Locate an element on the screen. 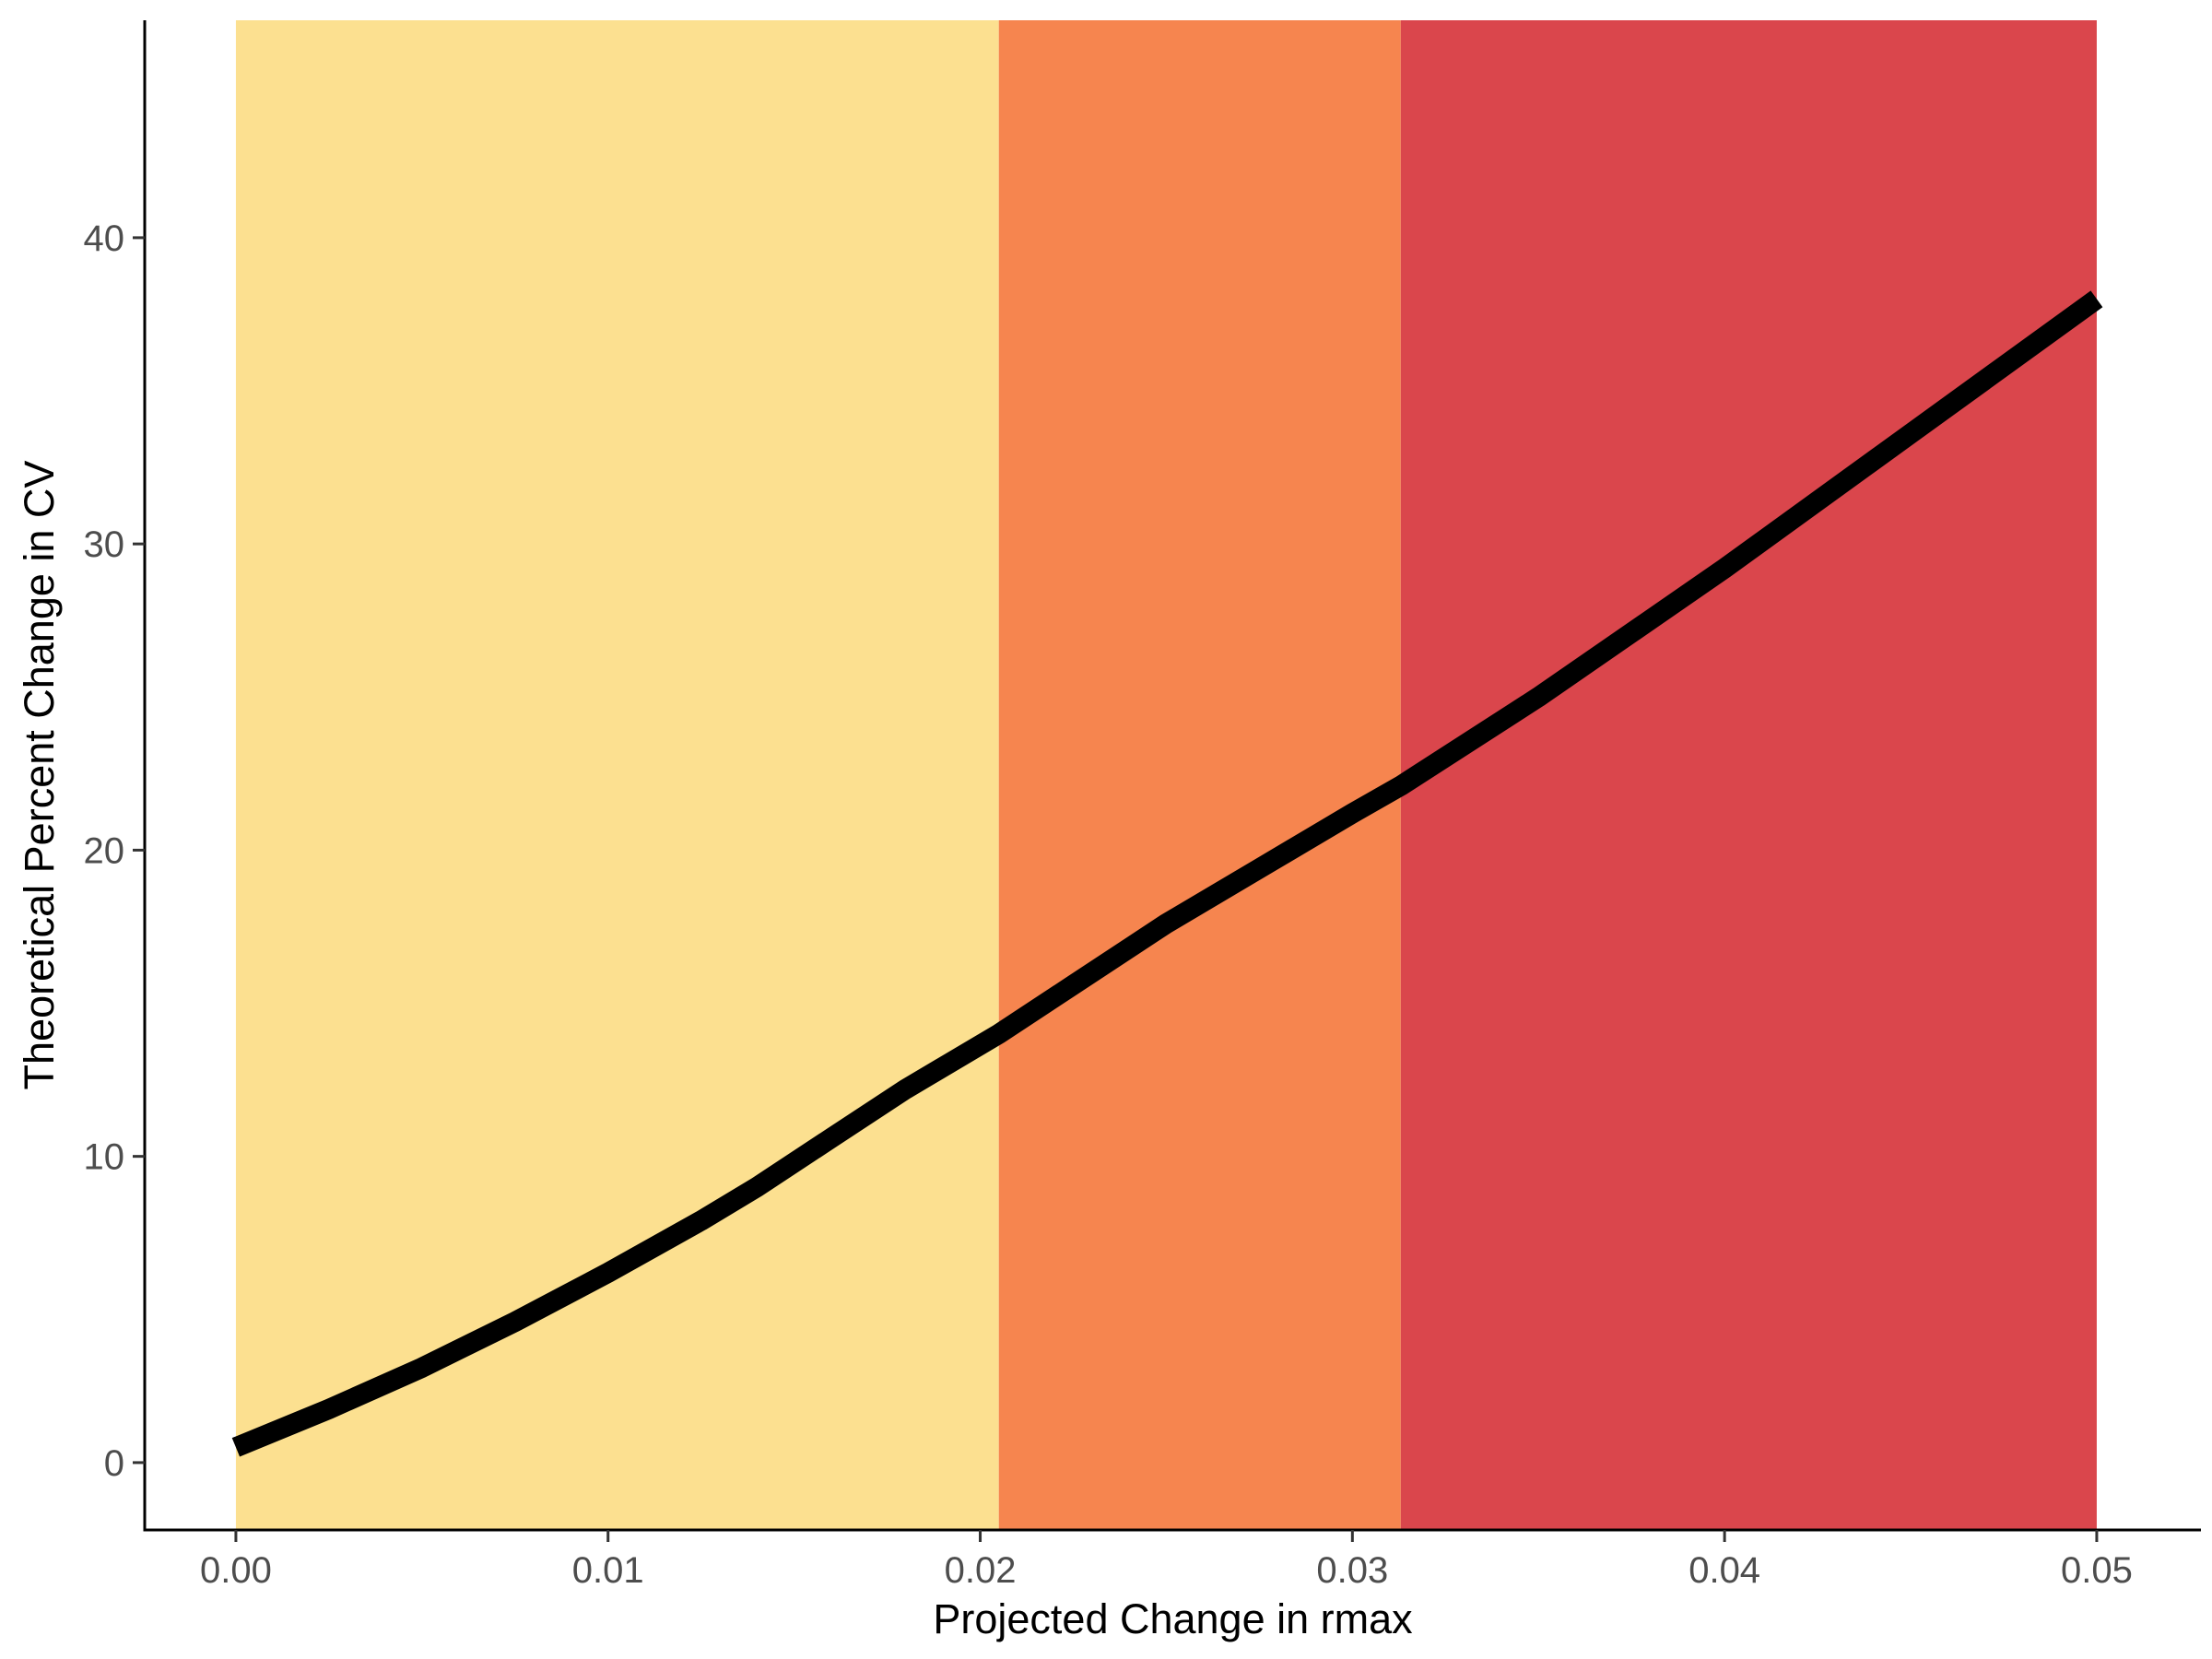 The width and height of the screenshot is (2212, 1659). x-tick-label: 0.05 is located at coordinates (2097, 1570).